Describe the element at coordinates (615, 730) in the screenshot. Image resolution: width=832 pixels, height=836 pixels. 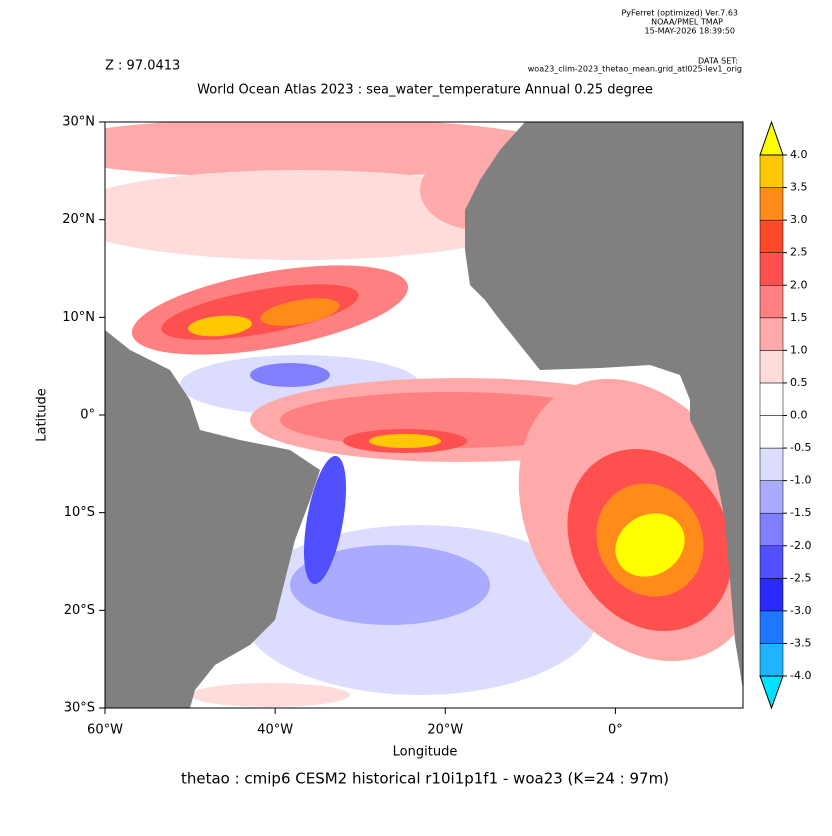
I see `x-tick-label: 0°` at that location.